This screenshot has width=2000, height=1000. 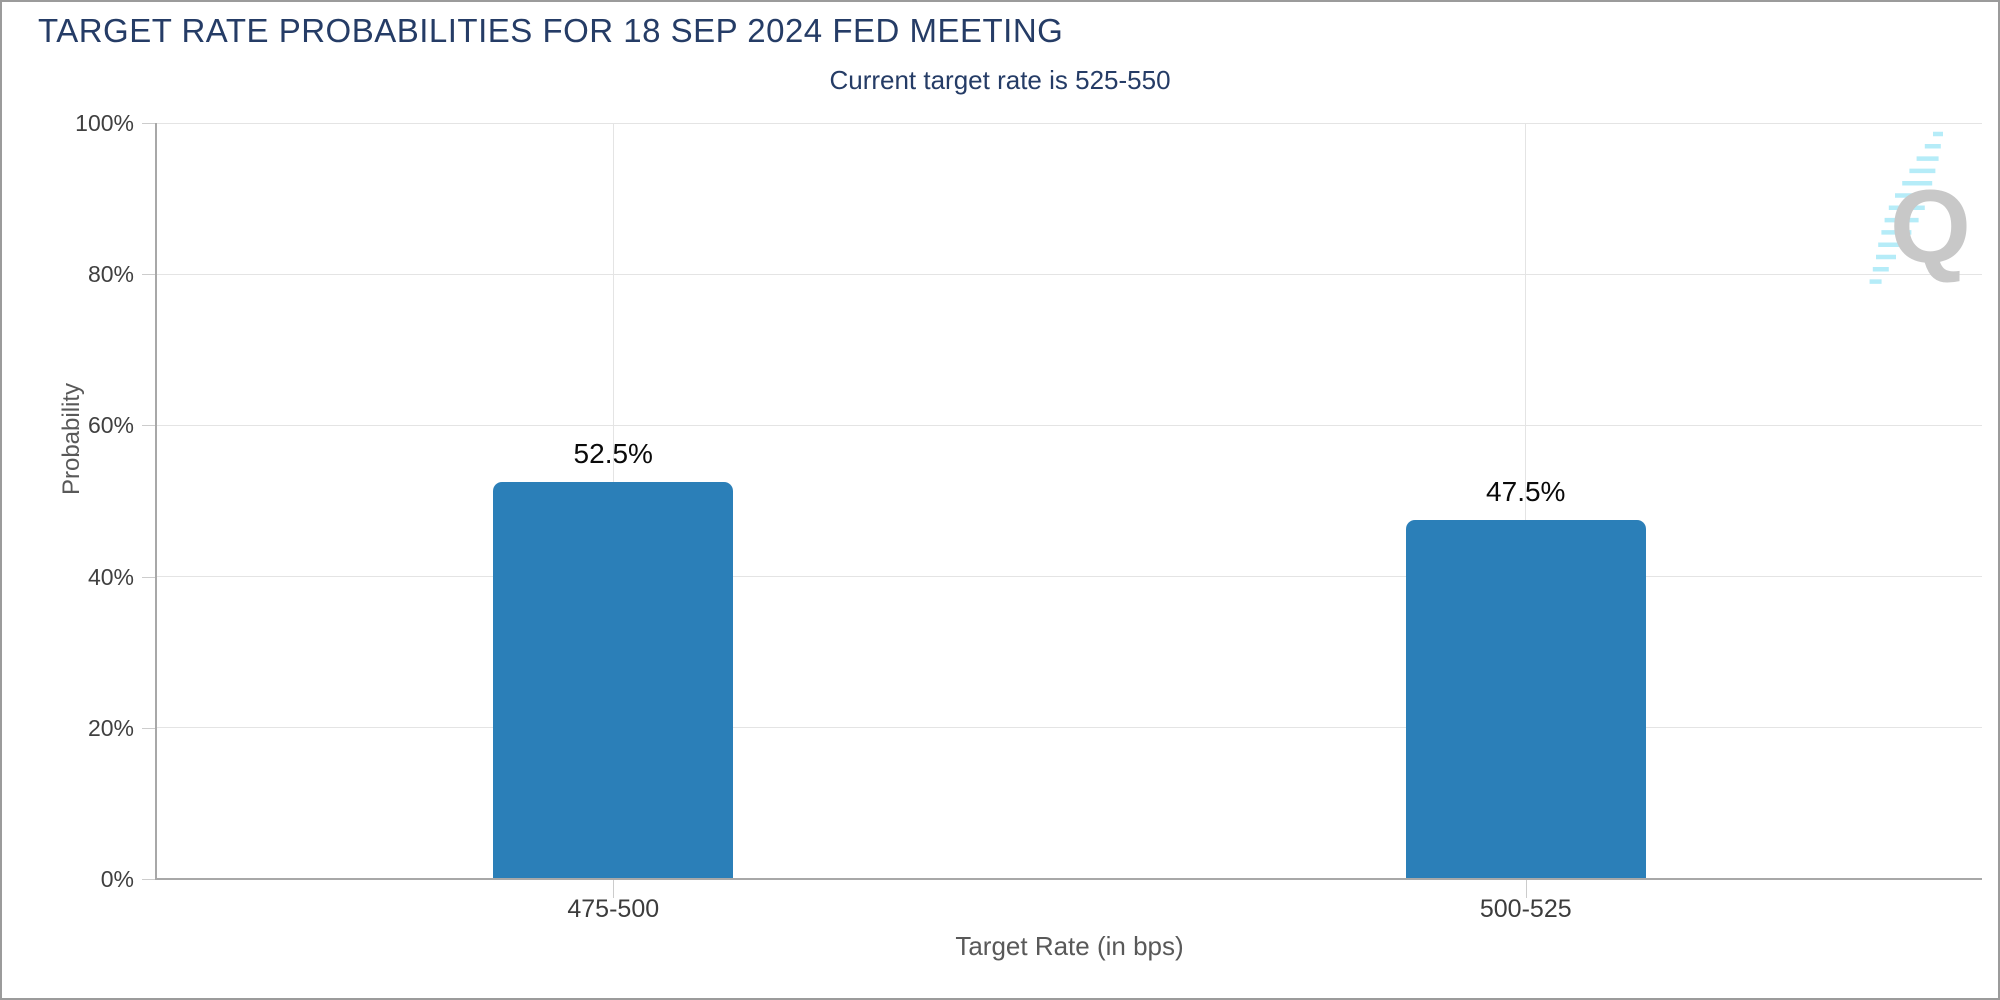 I want to click on y-tick-label: 80%, so click(x=110, y=274).